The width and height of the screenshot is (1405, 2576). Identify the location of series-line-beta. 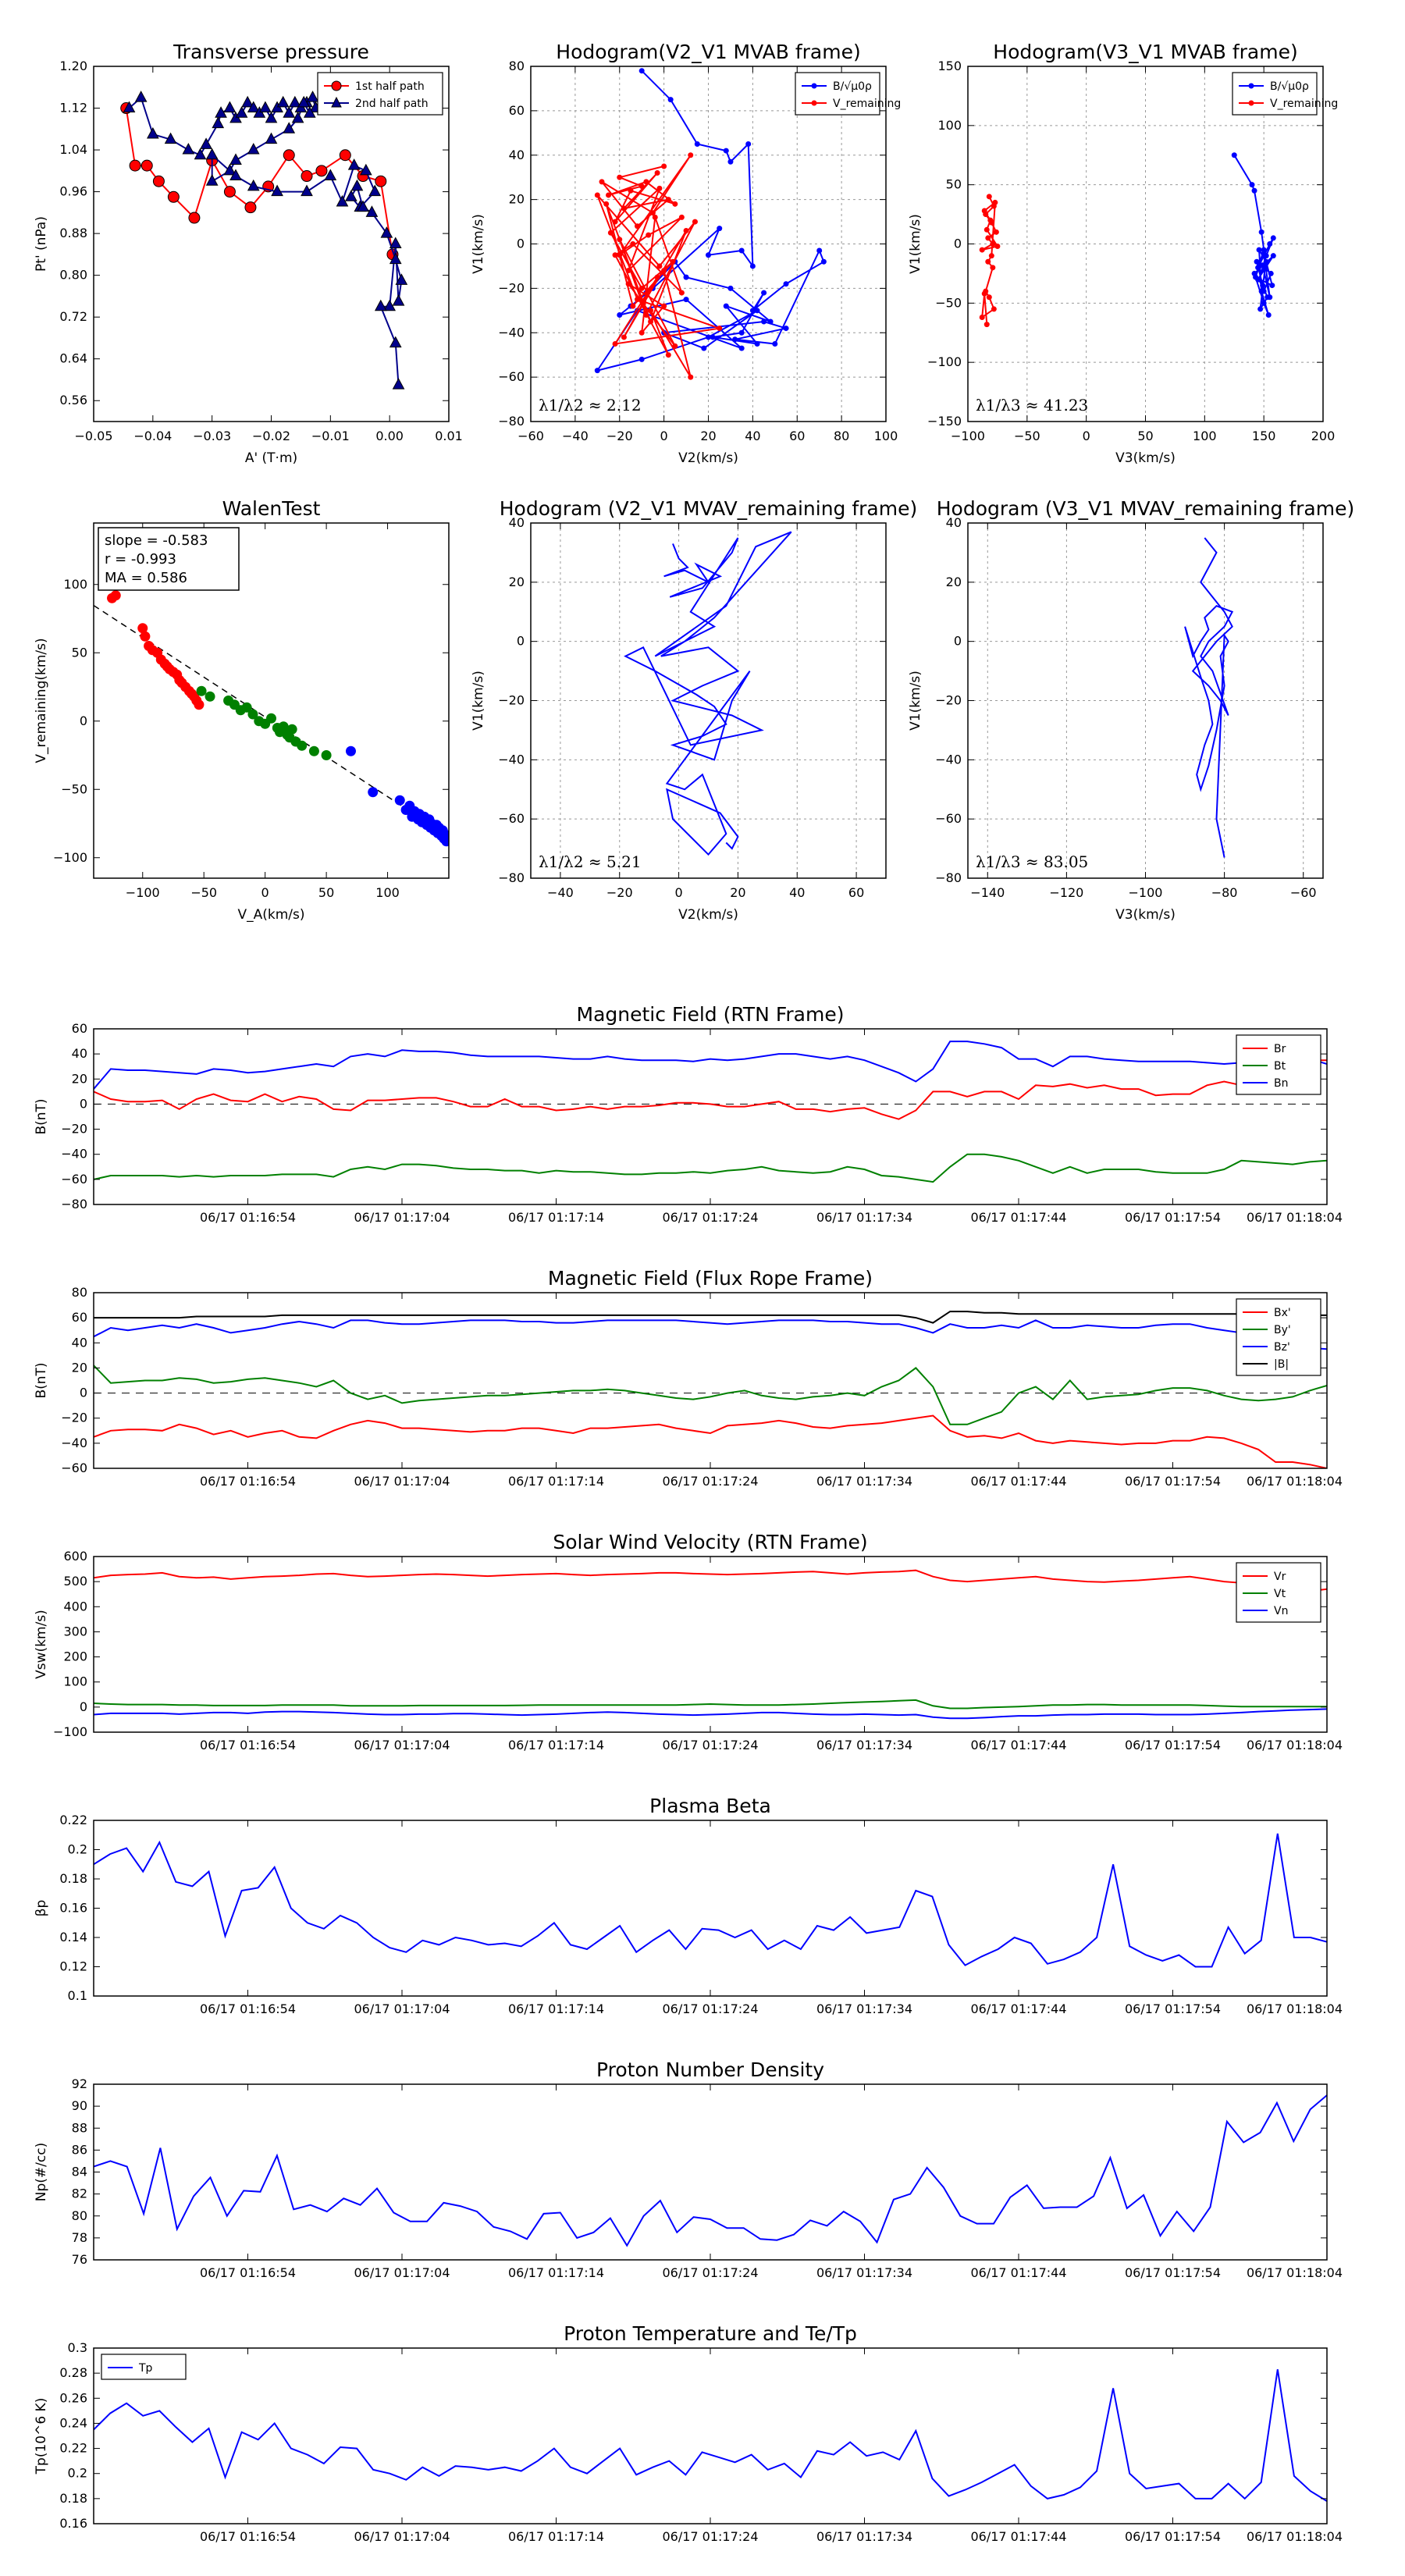
(711, 1900).